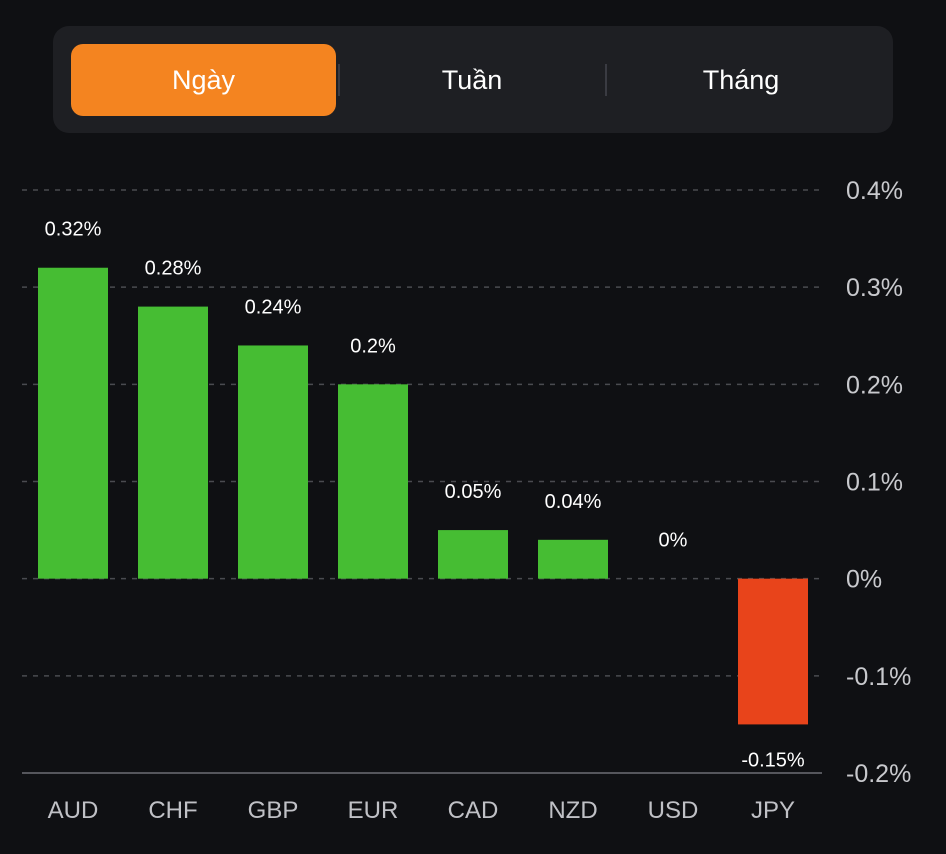 Image resolution: width=946 pixels, height=854 pixels. I want to click on tab-month-label: Tháng, so click(741, 79).